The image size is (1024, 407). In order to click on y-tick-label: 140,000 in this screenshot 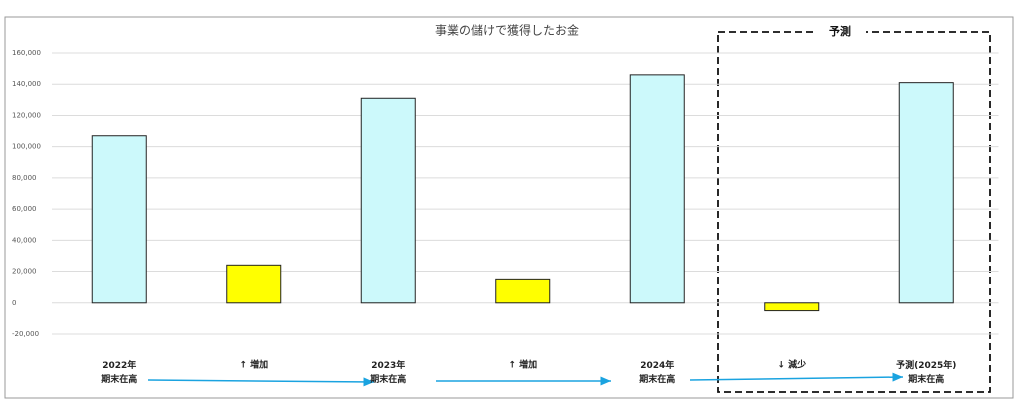, I will do `click(26, 84)`.